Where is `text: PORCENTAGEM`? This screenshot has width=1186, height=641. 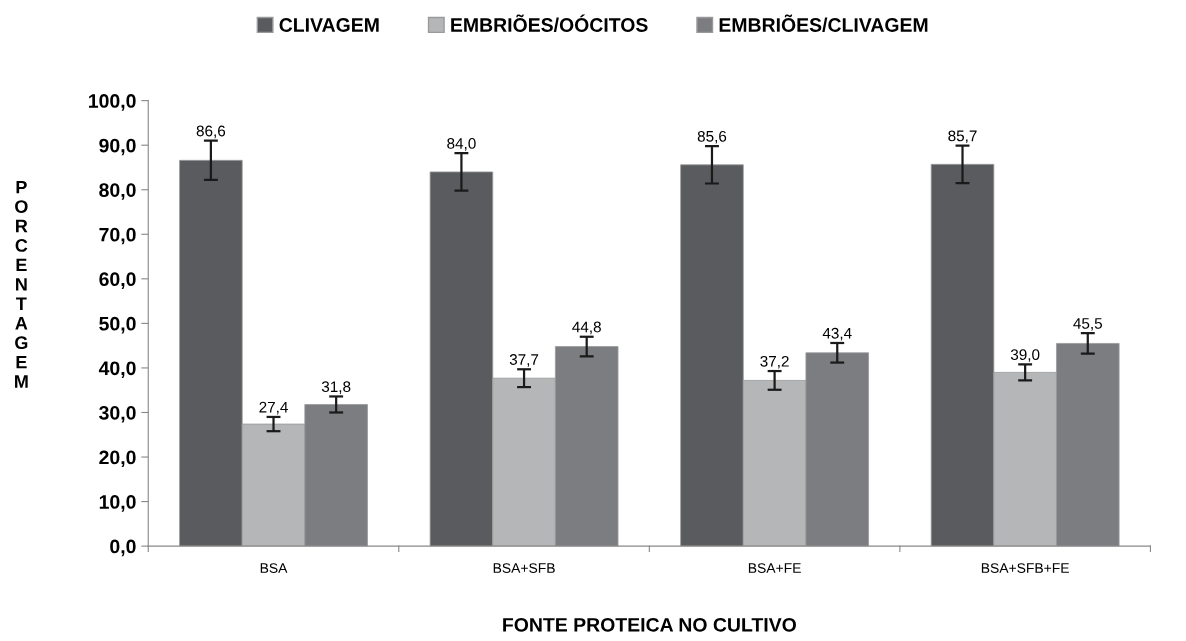 text: PORCENTAGEM is located at coordinates (21, 284).